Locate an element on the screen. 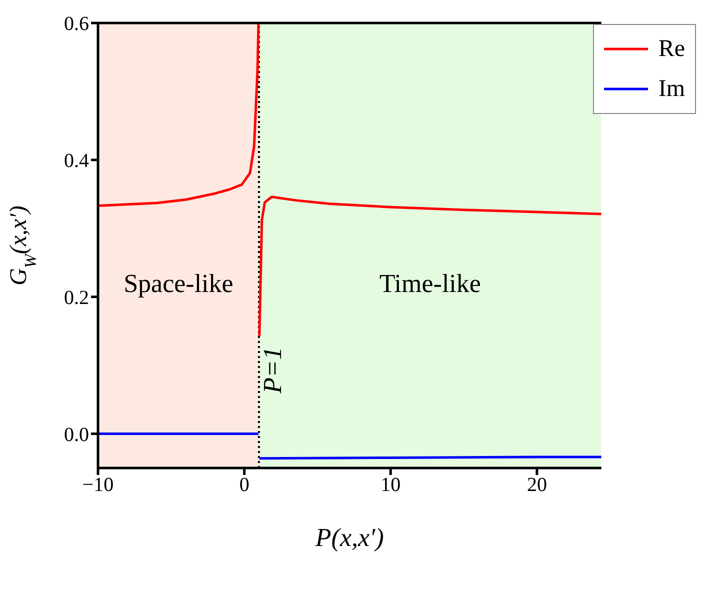 The image size is (712, 606). y-tick-label: 0.4 is located at coordinates (76, 161).